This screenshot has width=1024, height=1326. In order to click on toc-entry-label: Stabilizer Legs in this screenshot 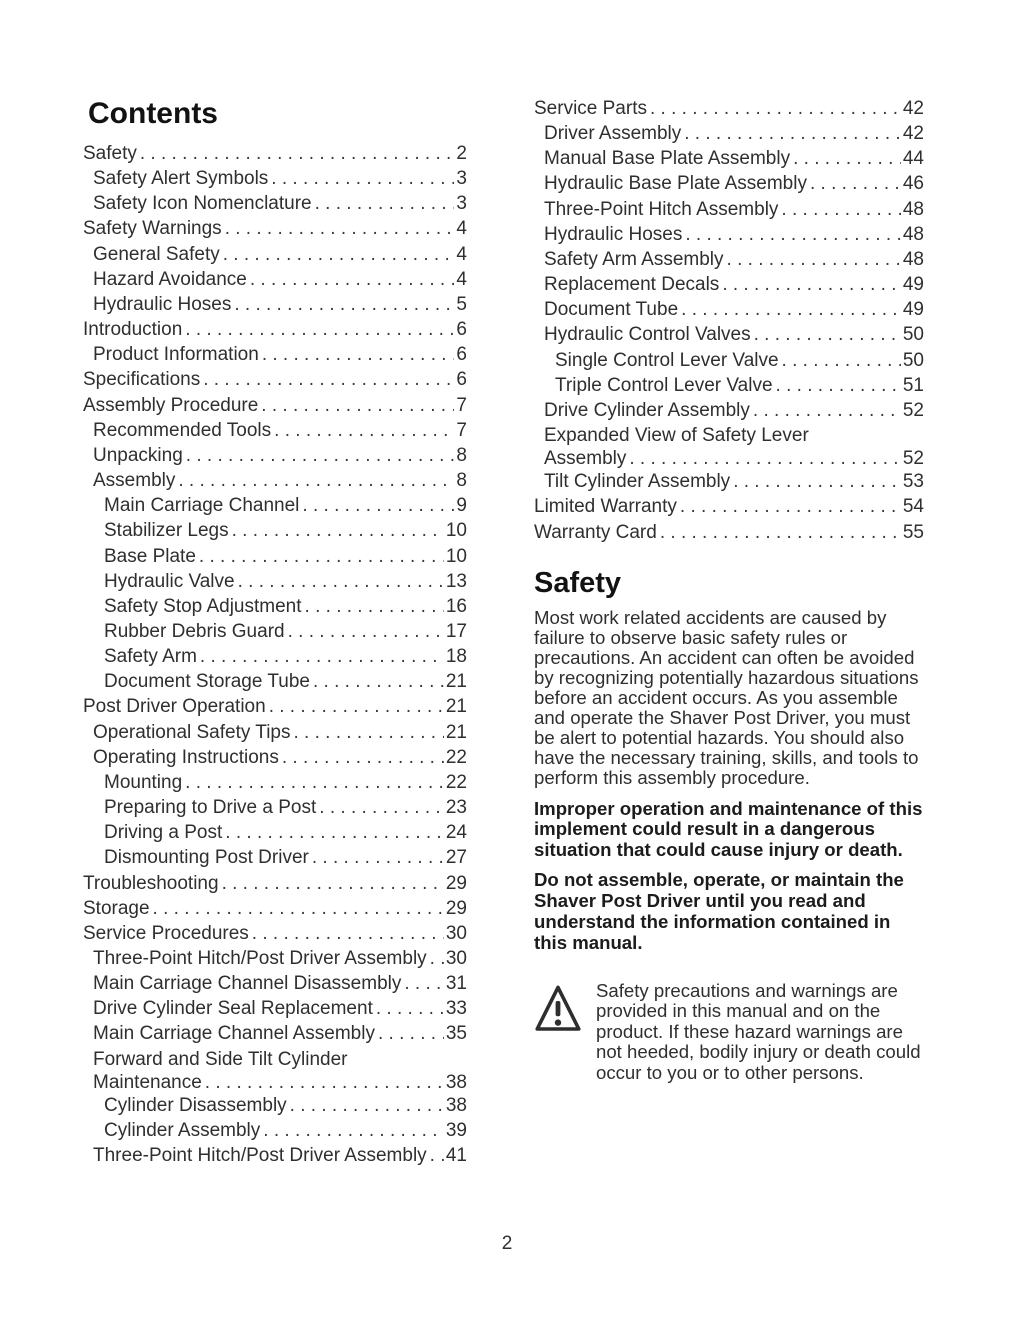, I will do `click(166, 531)`.